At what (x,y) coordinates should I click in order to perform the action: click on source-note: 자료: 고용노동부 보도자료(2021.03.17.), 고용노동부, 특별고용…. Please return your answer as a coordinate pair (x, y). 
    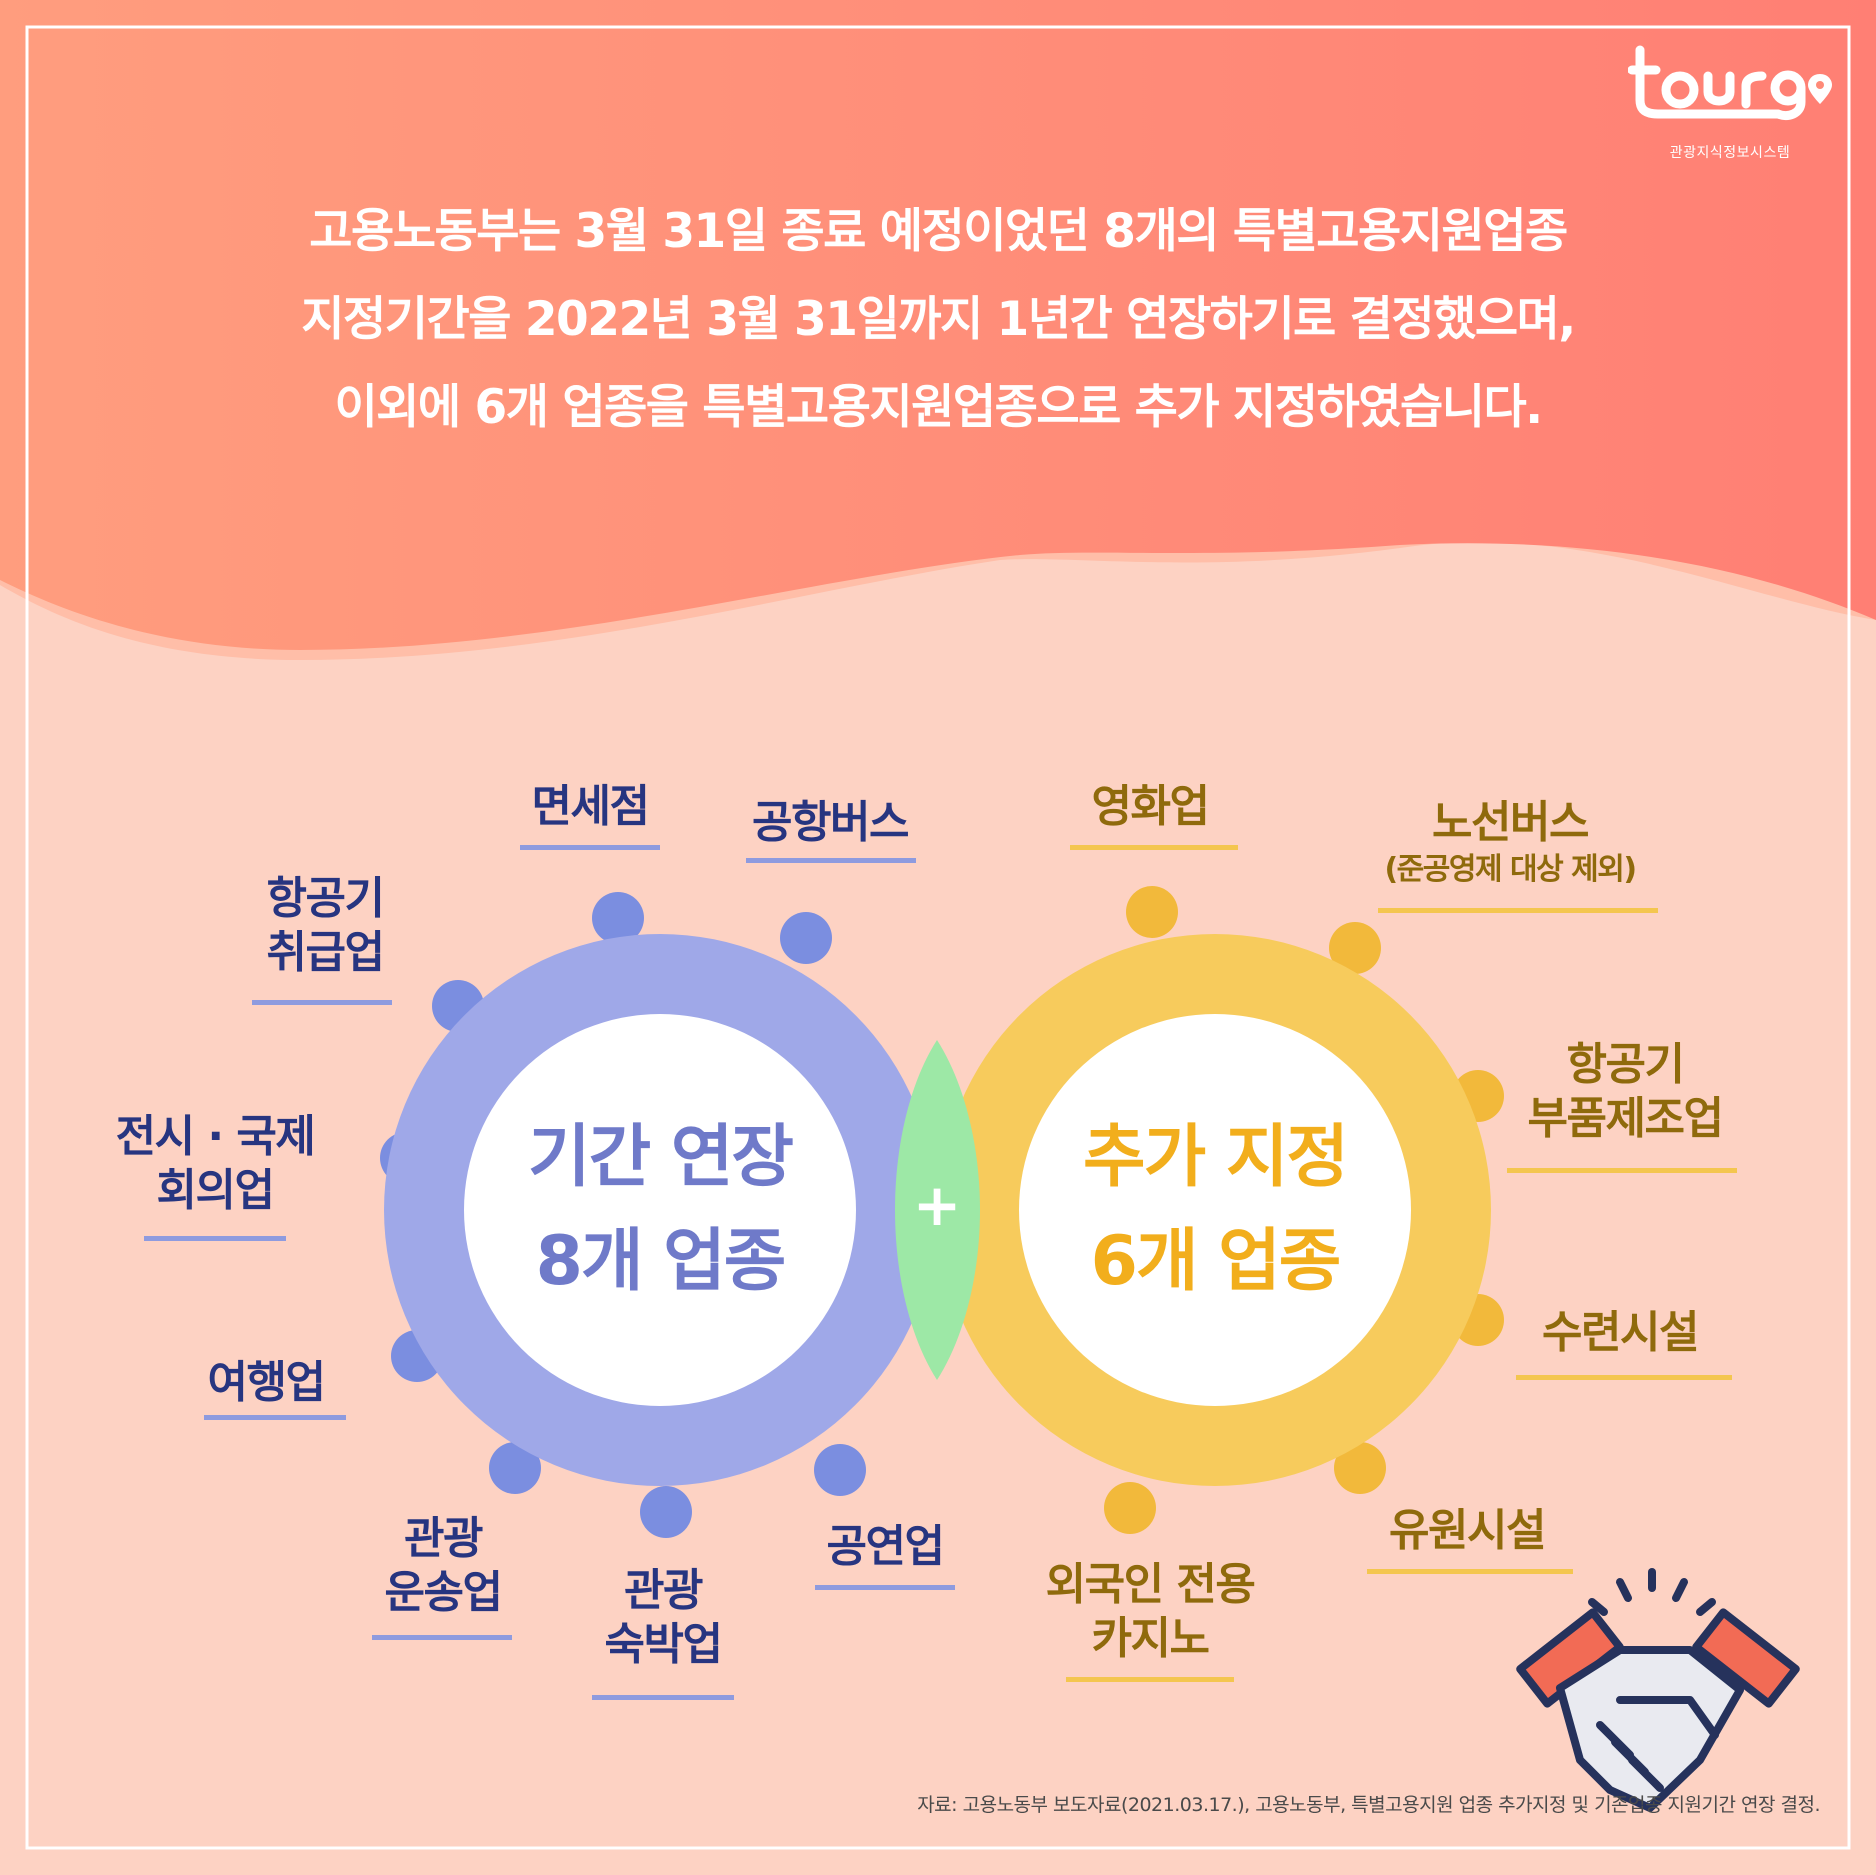
    Looking at the image, I should click on (1368, 1805).